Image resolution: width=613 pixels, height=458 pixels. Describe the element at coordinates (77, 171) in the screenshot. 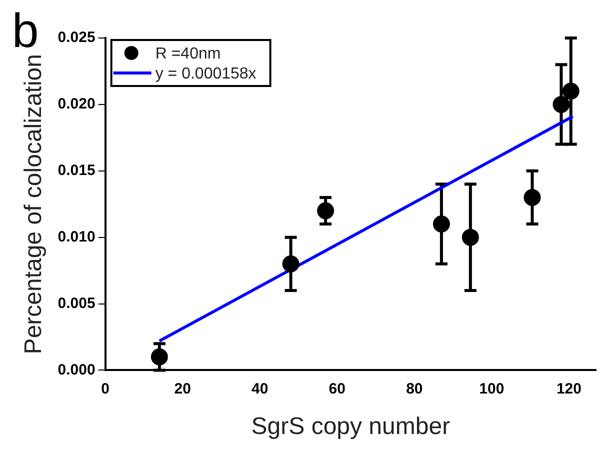

I see `y-tick-label: 0.015` at that location.